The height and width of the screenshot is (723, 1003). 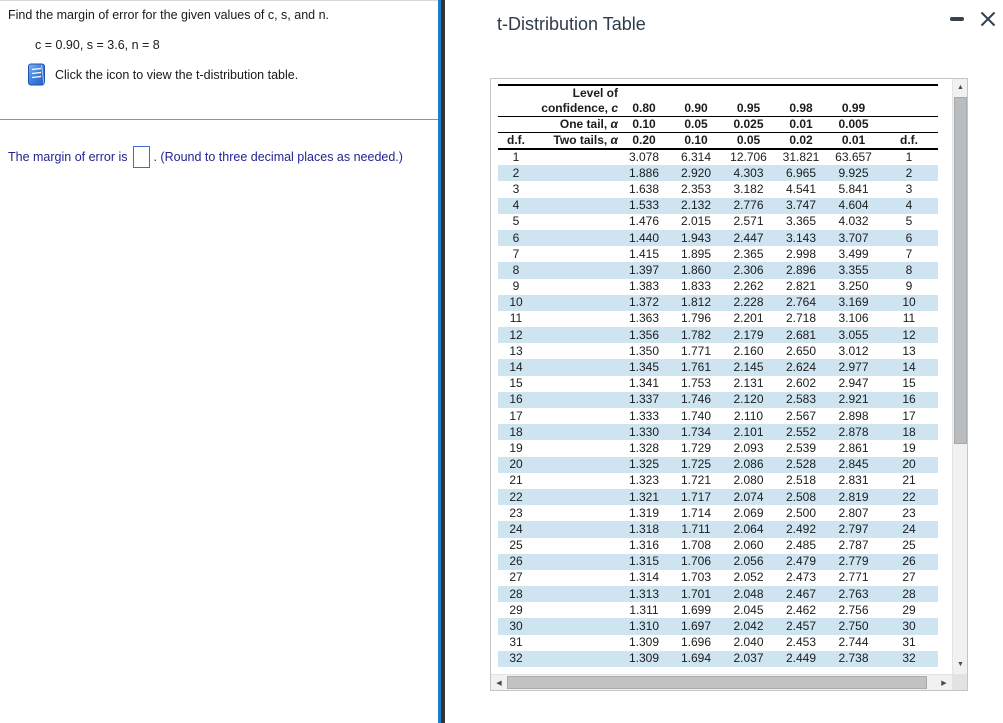 I want to click on header-one-tail-row: One tail, α 0.10 0.05 0.025 0.01 0.005, so click(x=718, y=124).